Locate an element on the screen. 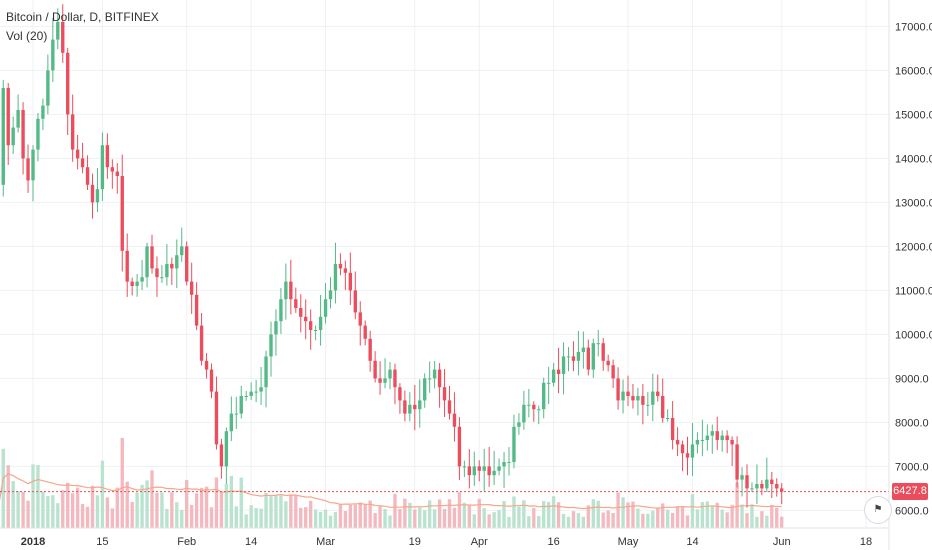  tradingview-logo-icon: ⚑ is located at coordinates (878, 510).